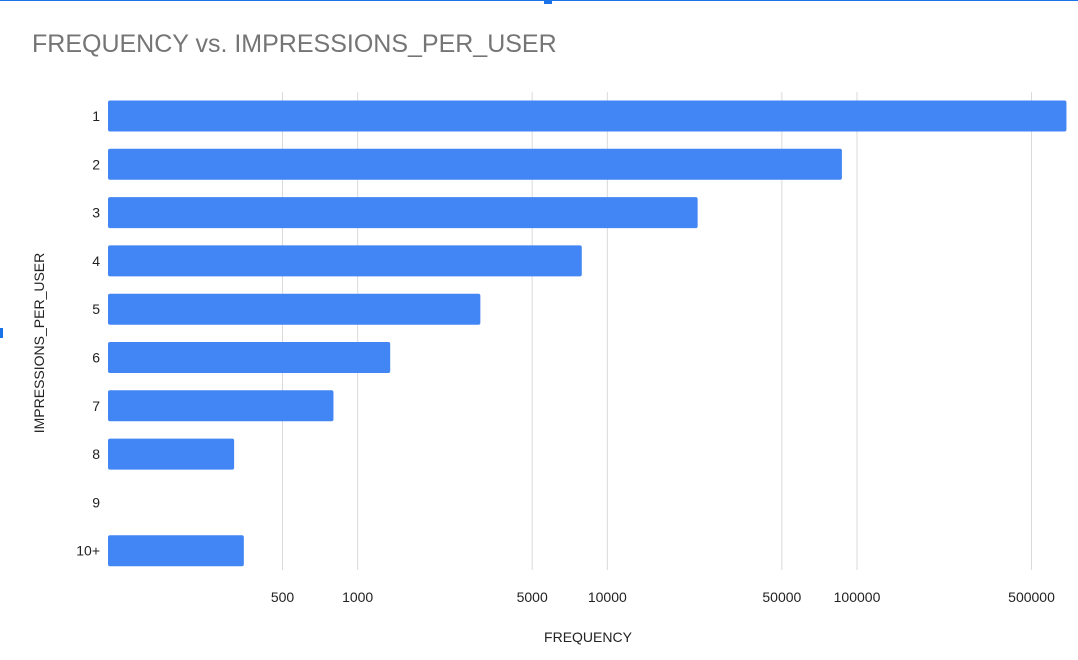 This screenshot has width=1078, height=660. Describe the element at coordinates (532, 597) in the screenshot. I see `x-tick-label: 5000` at that location.